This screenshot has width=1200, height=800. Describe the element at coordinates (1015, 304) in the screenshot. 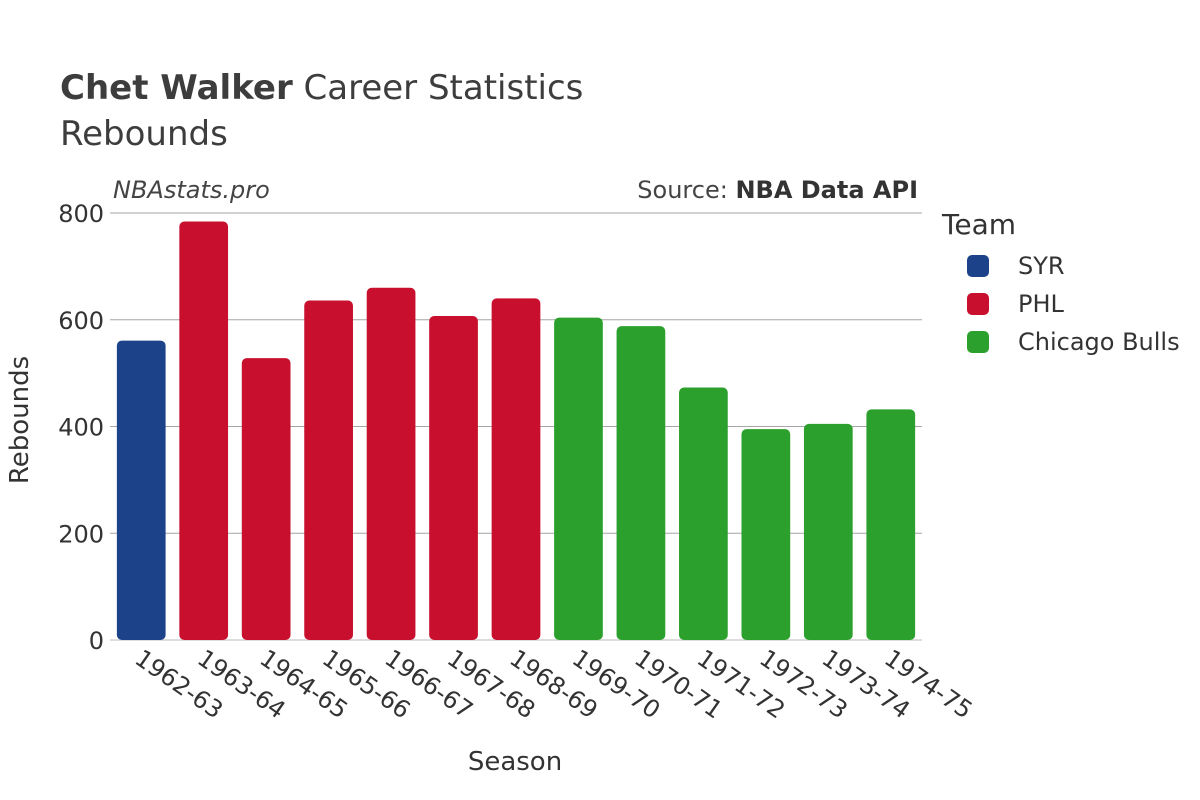

I see `legend-item-phl: PHL` at that location.